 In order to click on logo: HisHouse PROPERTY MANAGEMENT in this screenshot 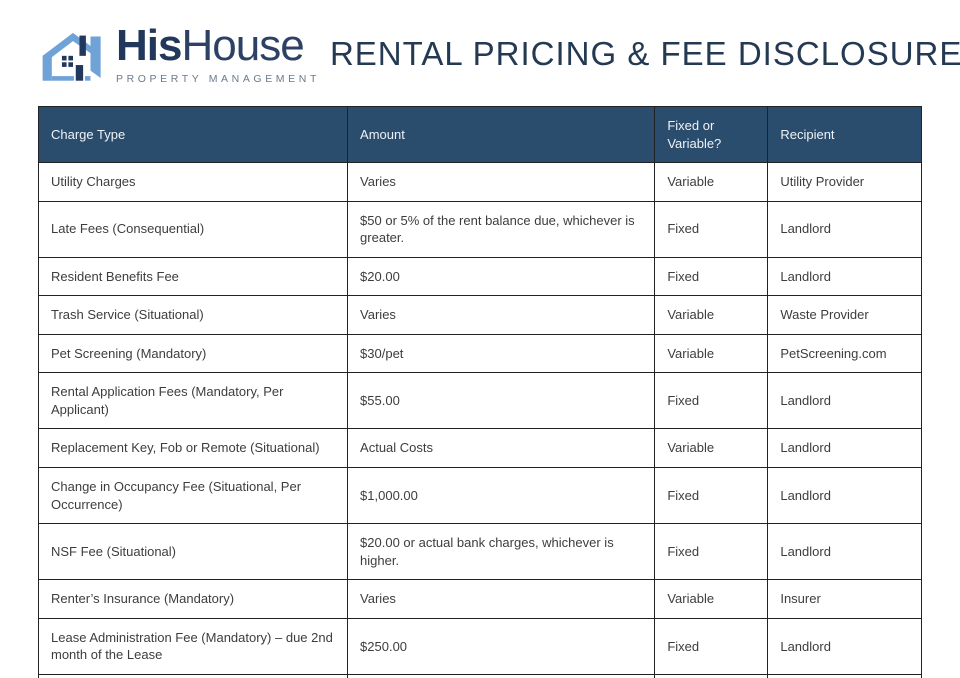, I will do `click(179, 54)`.